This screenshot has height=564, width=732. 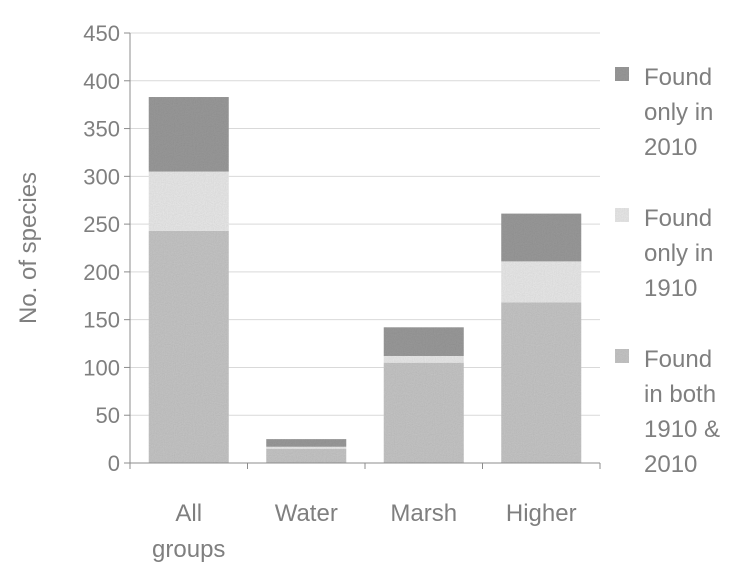 I want to click on x-category-label: All groups, so click(x=188, y=531).